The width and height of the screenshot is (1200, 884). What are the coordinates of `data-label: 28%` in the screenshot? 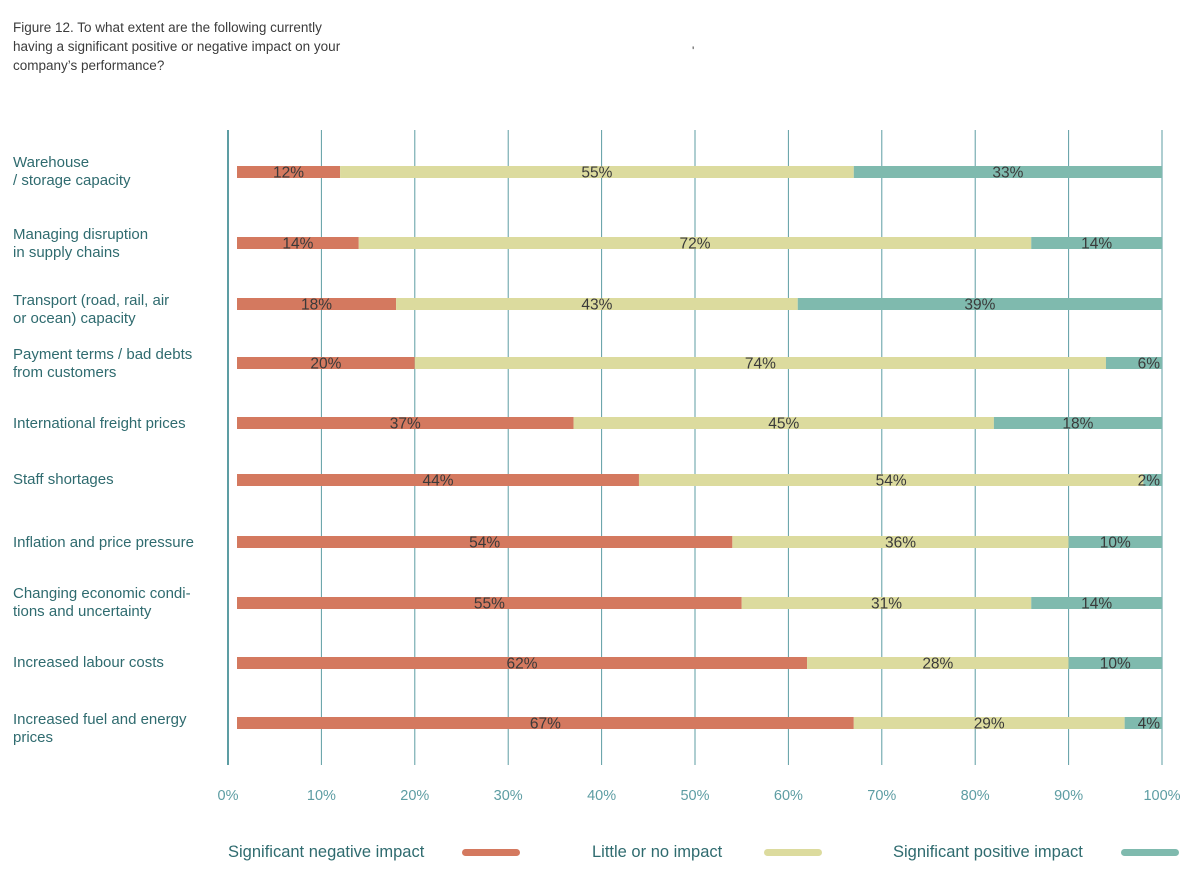 It's located at (937, 664).